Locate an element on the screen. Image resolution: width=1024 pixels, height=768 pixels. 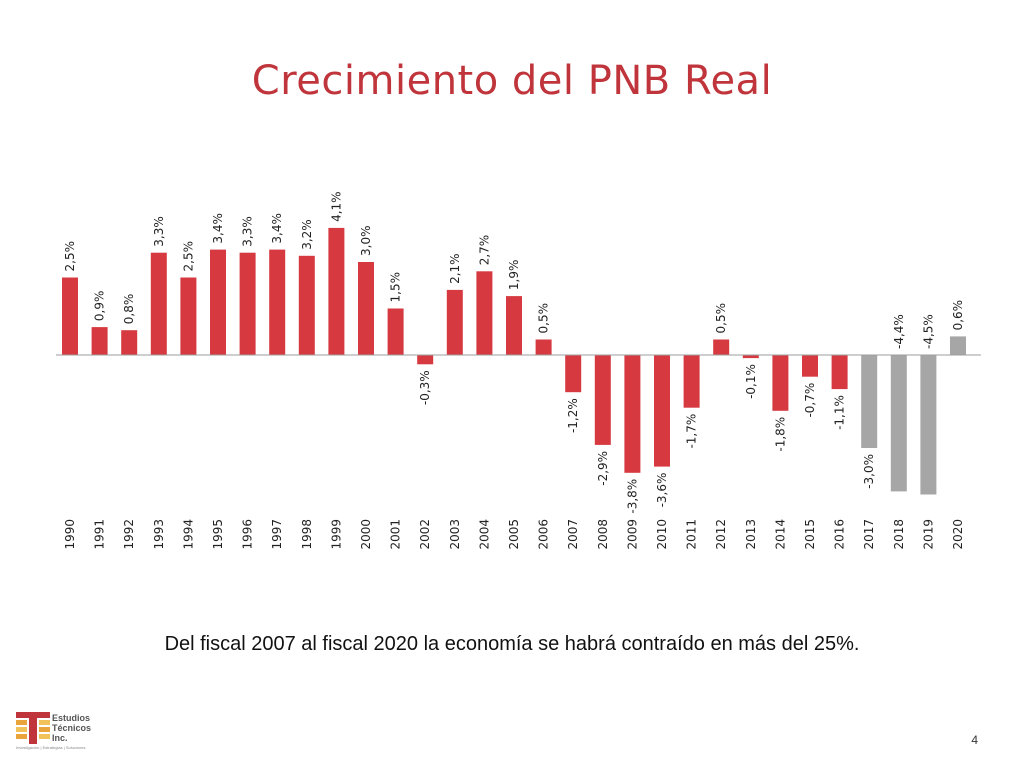
bar-1994 is located at coordinates (188, 316).